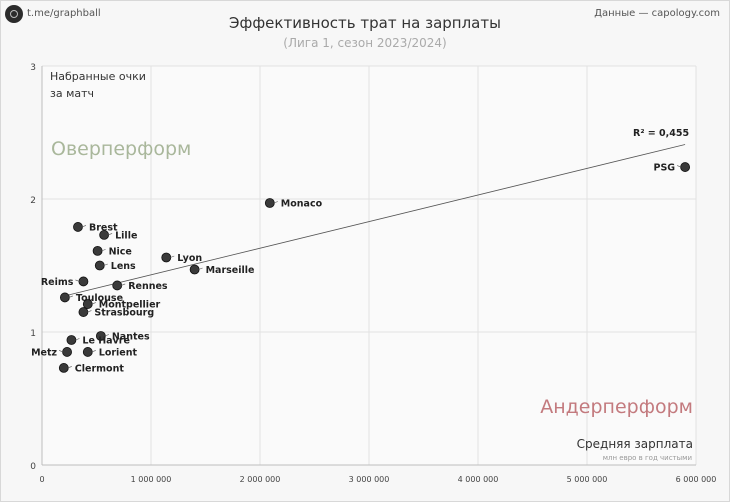 Image resolution: width=730 pixels, height=502 pixels. Describe the element at coordinates (77, 339) in the screenshot. I see `leader-line-le-havre` at that location.